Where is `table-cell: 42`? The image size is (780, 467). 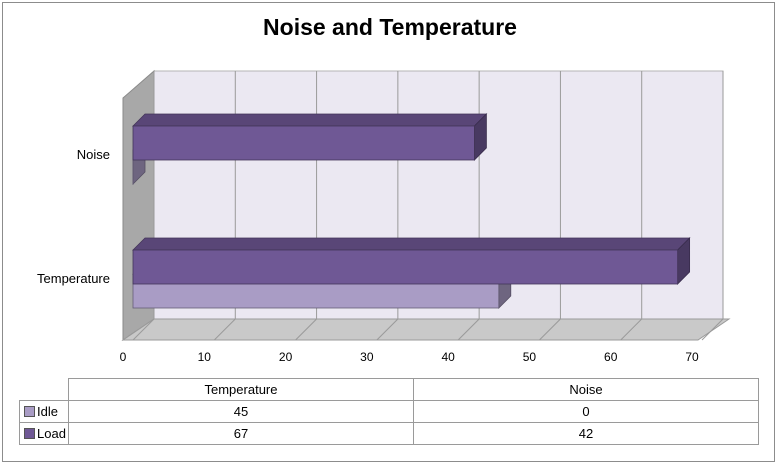
table-cell: 42 is located at coordinates (586, 433).